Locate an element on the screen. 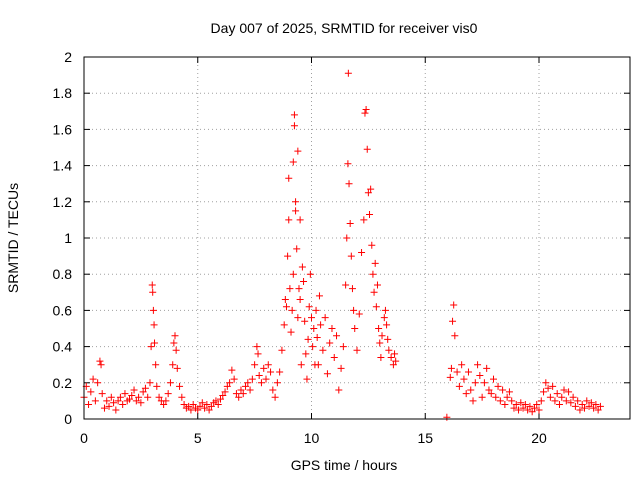 The image size is (640, 480). y-tick-label: 0 is located at coordinates (68, 419).